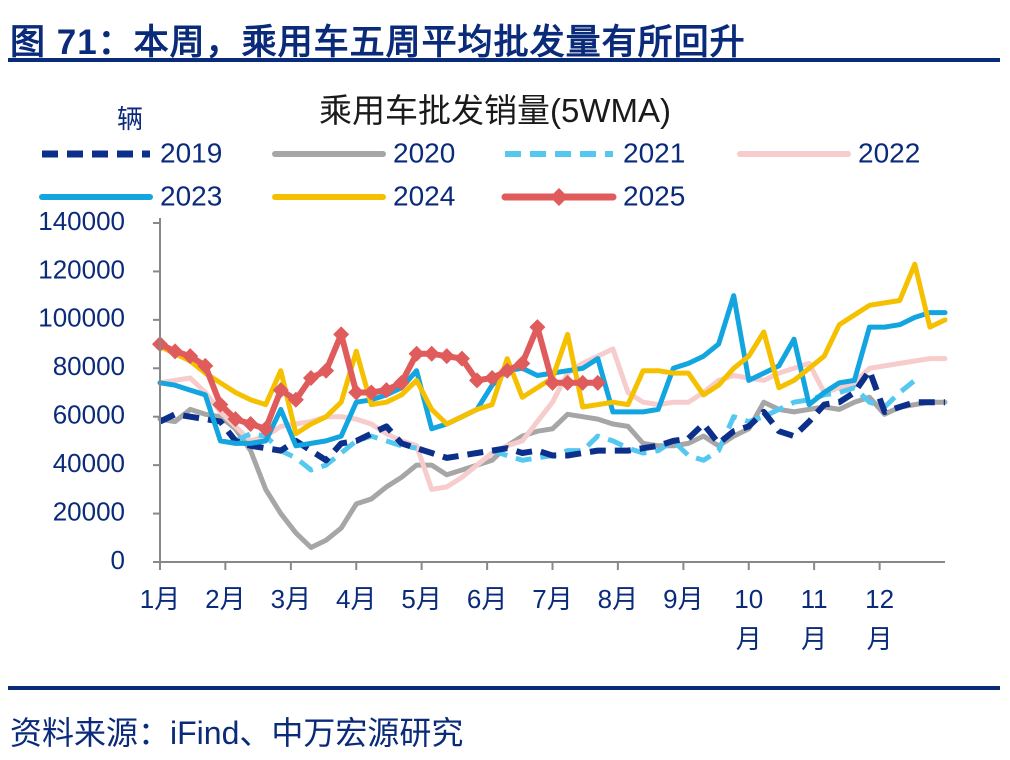 The height and width of the screenshot is (760, 1010). Describe the element at coordinates (89, 366) in the screenshot. I see `y-tick-label: 80000` at that location.